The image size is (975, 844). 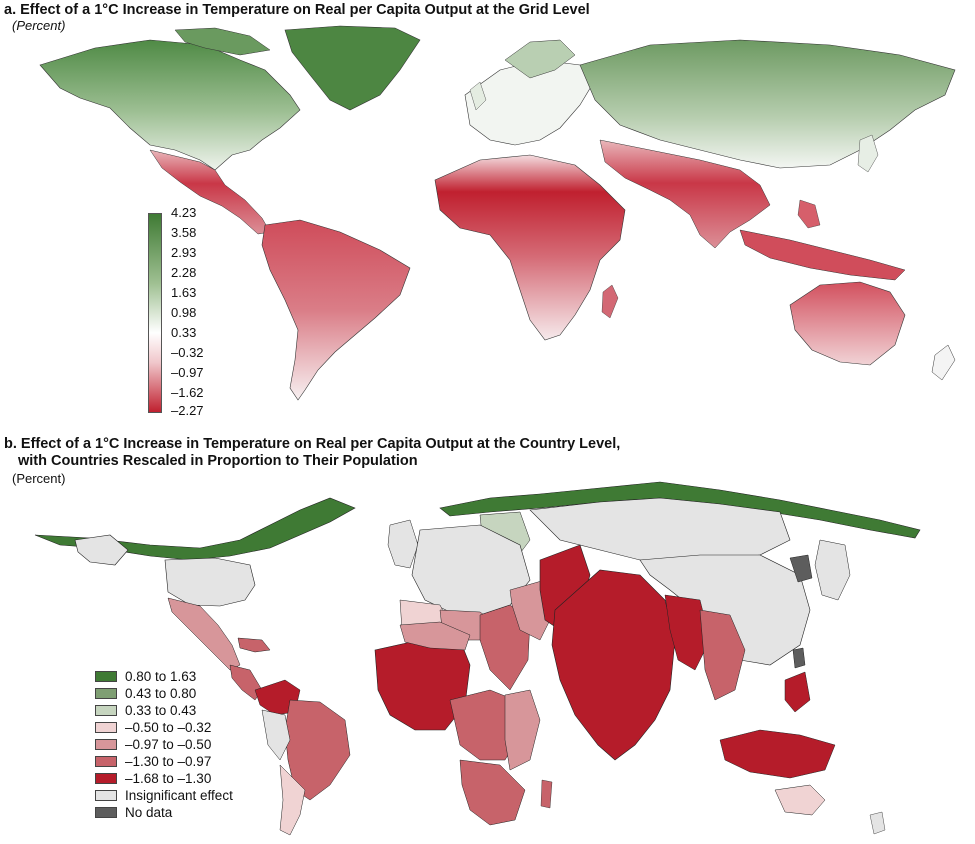 I want to click on usa-region, so click(x=210, y=582).